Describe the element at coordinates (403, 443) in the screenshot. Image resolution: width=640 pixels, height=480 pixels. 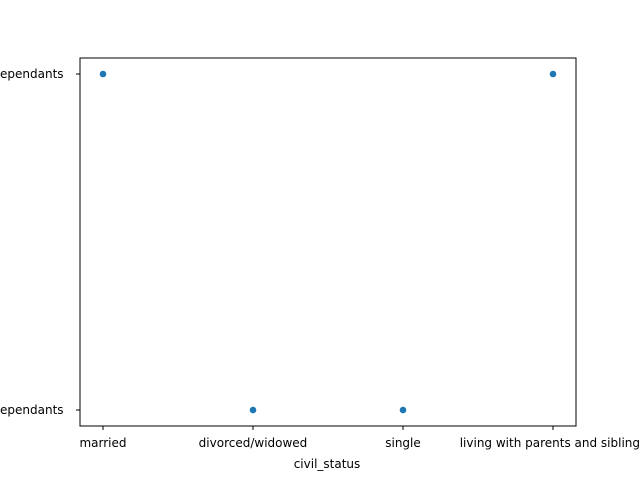
I see `x-tick-label: single` at that location.